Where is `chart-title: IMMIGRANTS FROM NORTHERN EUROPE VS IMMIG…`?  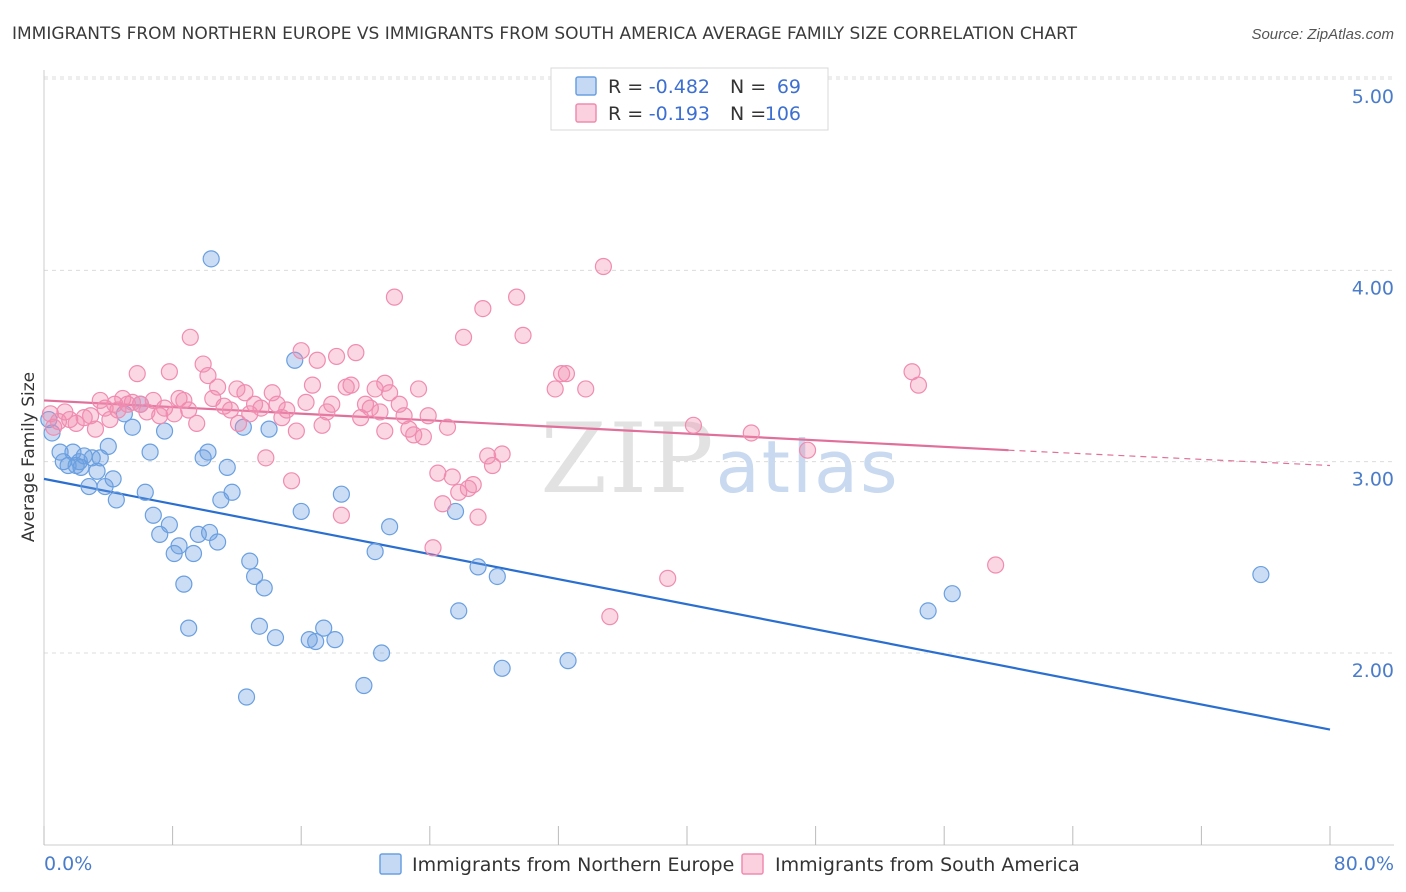 chart-title: IMMIGRANTS FROM NORTHERN EUROPE VS IMMIG… is located at coordinates (545, 34).